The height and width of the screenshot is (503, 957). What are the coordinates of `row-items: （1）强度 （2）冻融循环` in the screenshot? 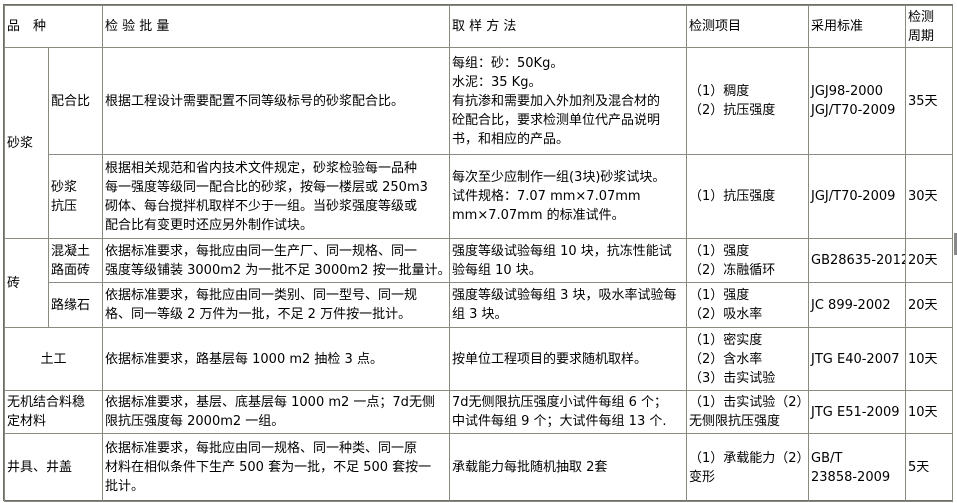 It's located at (747, 260).